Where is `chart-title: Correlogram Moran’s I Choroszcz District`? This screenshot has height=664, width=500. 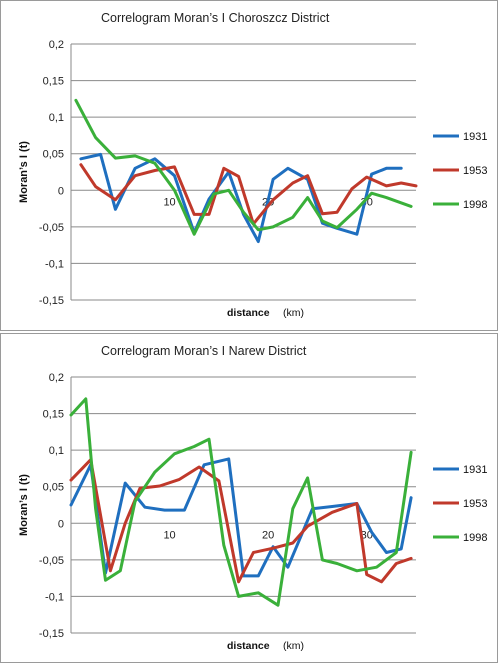
chart-title: Correlogram Moran’s I Choroszcz District is located at coordinates (215, 18).